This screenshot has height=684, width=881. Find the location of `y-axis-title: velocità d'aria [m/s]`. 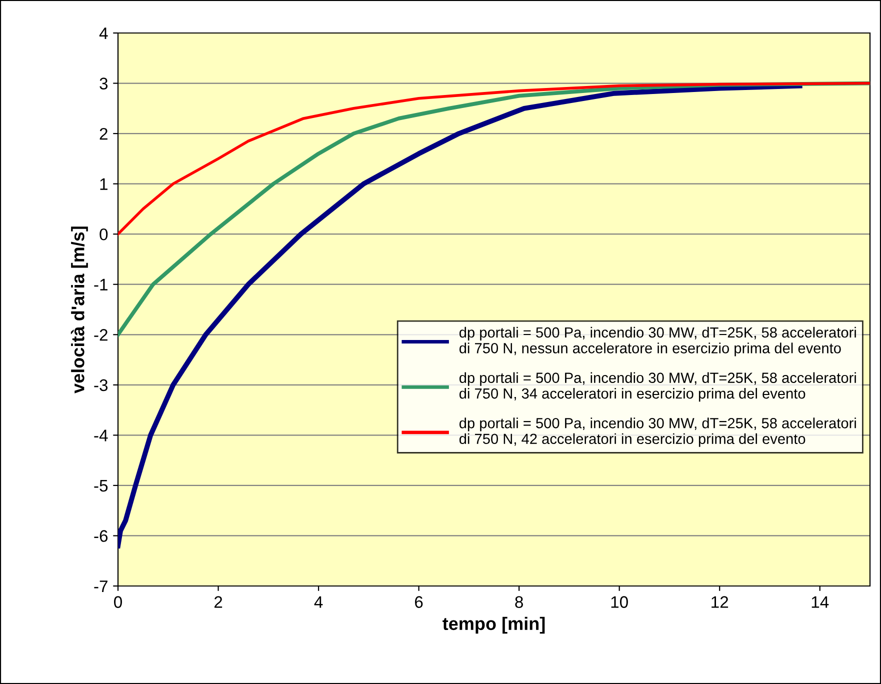

y-axis-title: velocità d'aria [m/s] is located at coordinates (79, 310).